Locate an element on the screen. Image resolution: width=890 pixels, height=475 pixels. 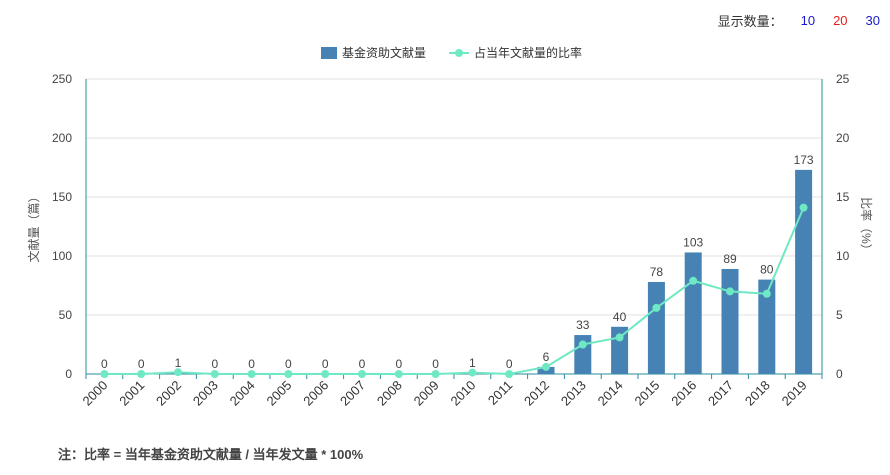
y-right-tick-label: 10 is located at coordinates (843, 256).